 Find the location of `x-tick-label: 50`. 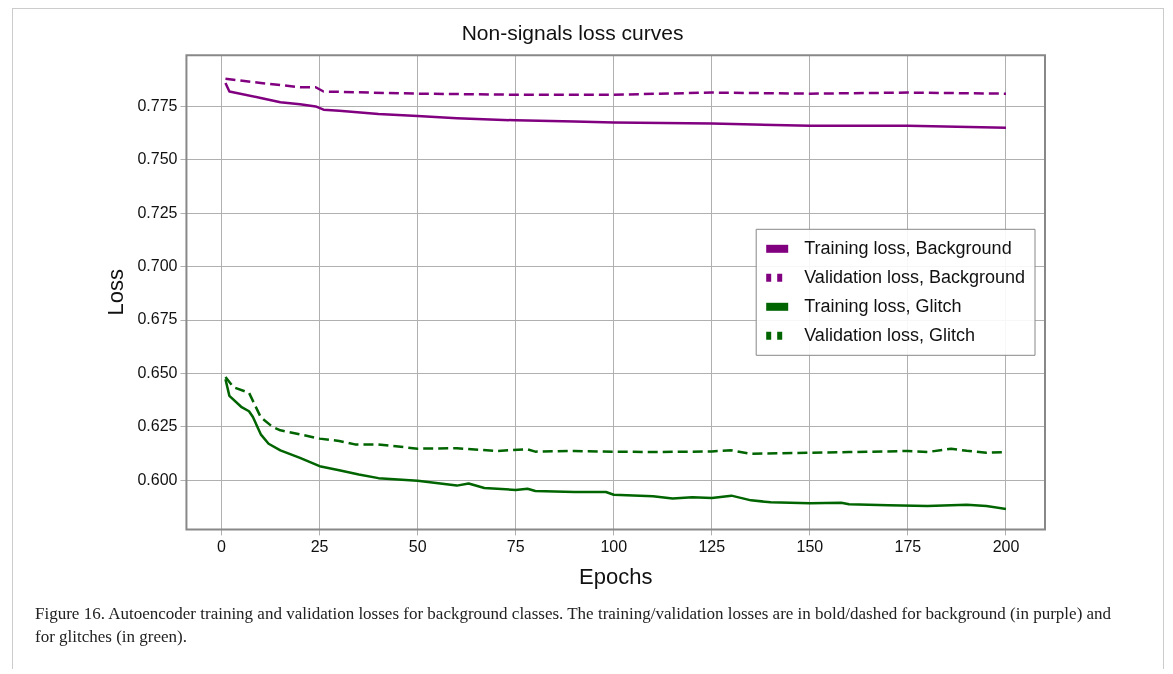

x-tick-label: 50 is located at coordinates (417, 547).